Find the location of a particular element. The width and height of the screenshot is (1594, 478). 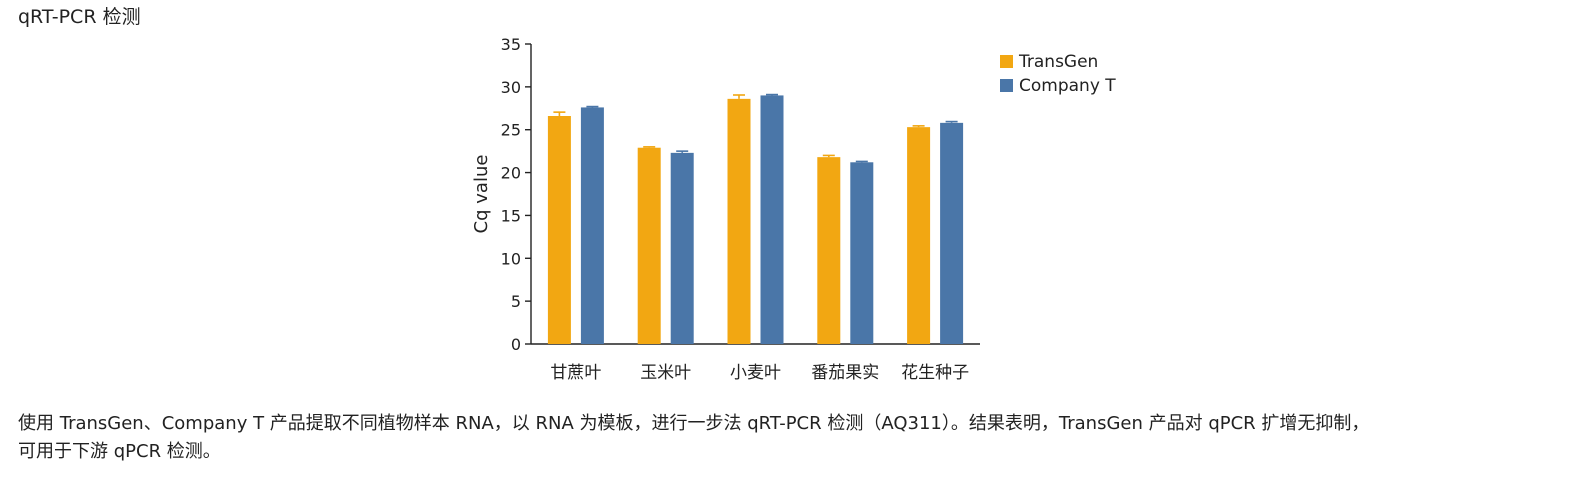

x-axis: 甘蔗叶 玉米叶 小麦叶 番茄果实 花生种子 is located at coordinates (755, 363).